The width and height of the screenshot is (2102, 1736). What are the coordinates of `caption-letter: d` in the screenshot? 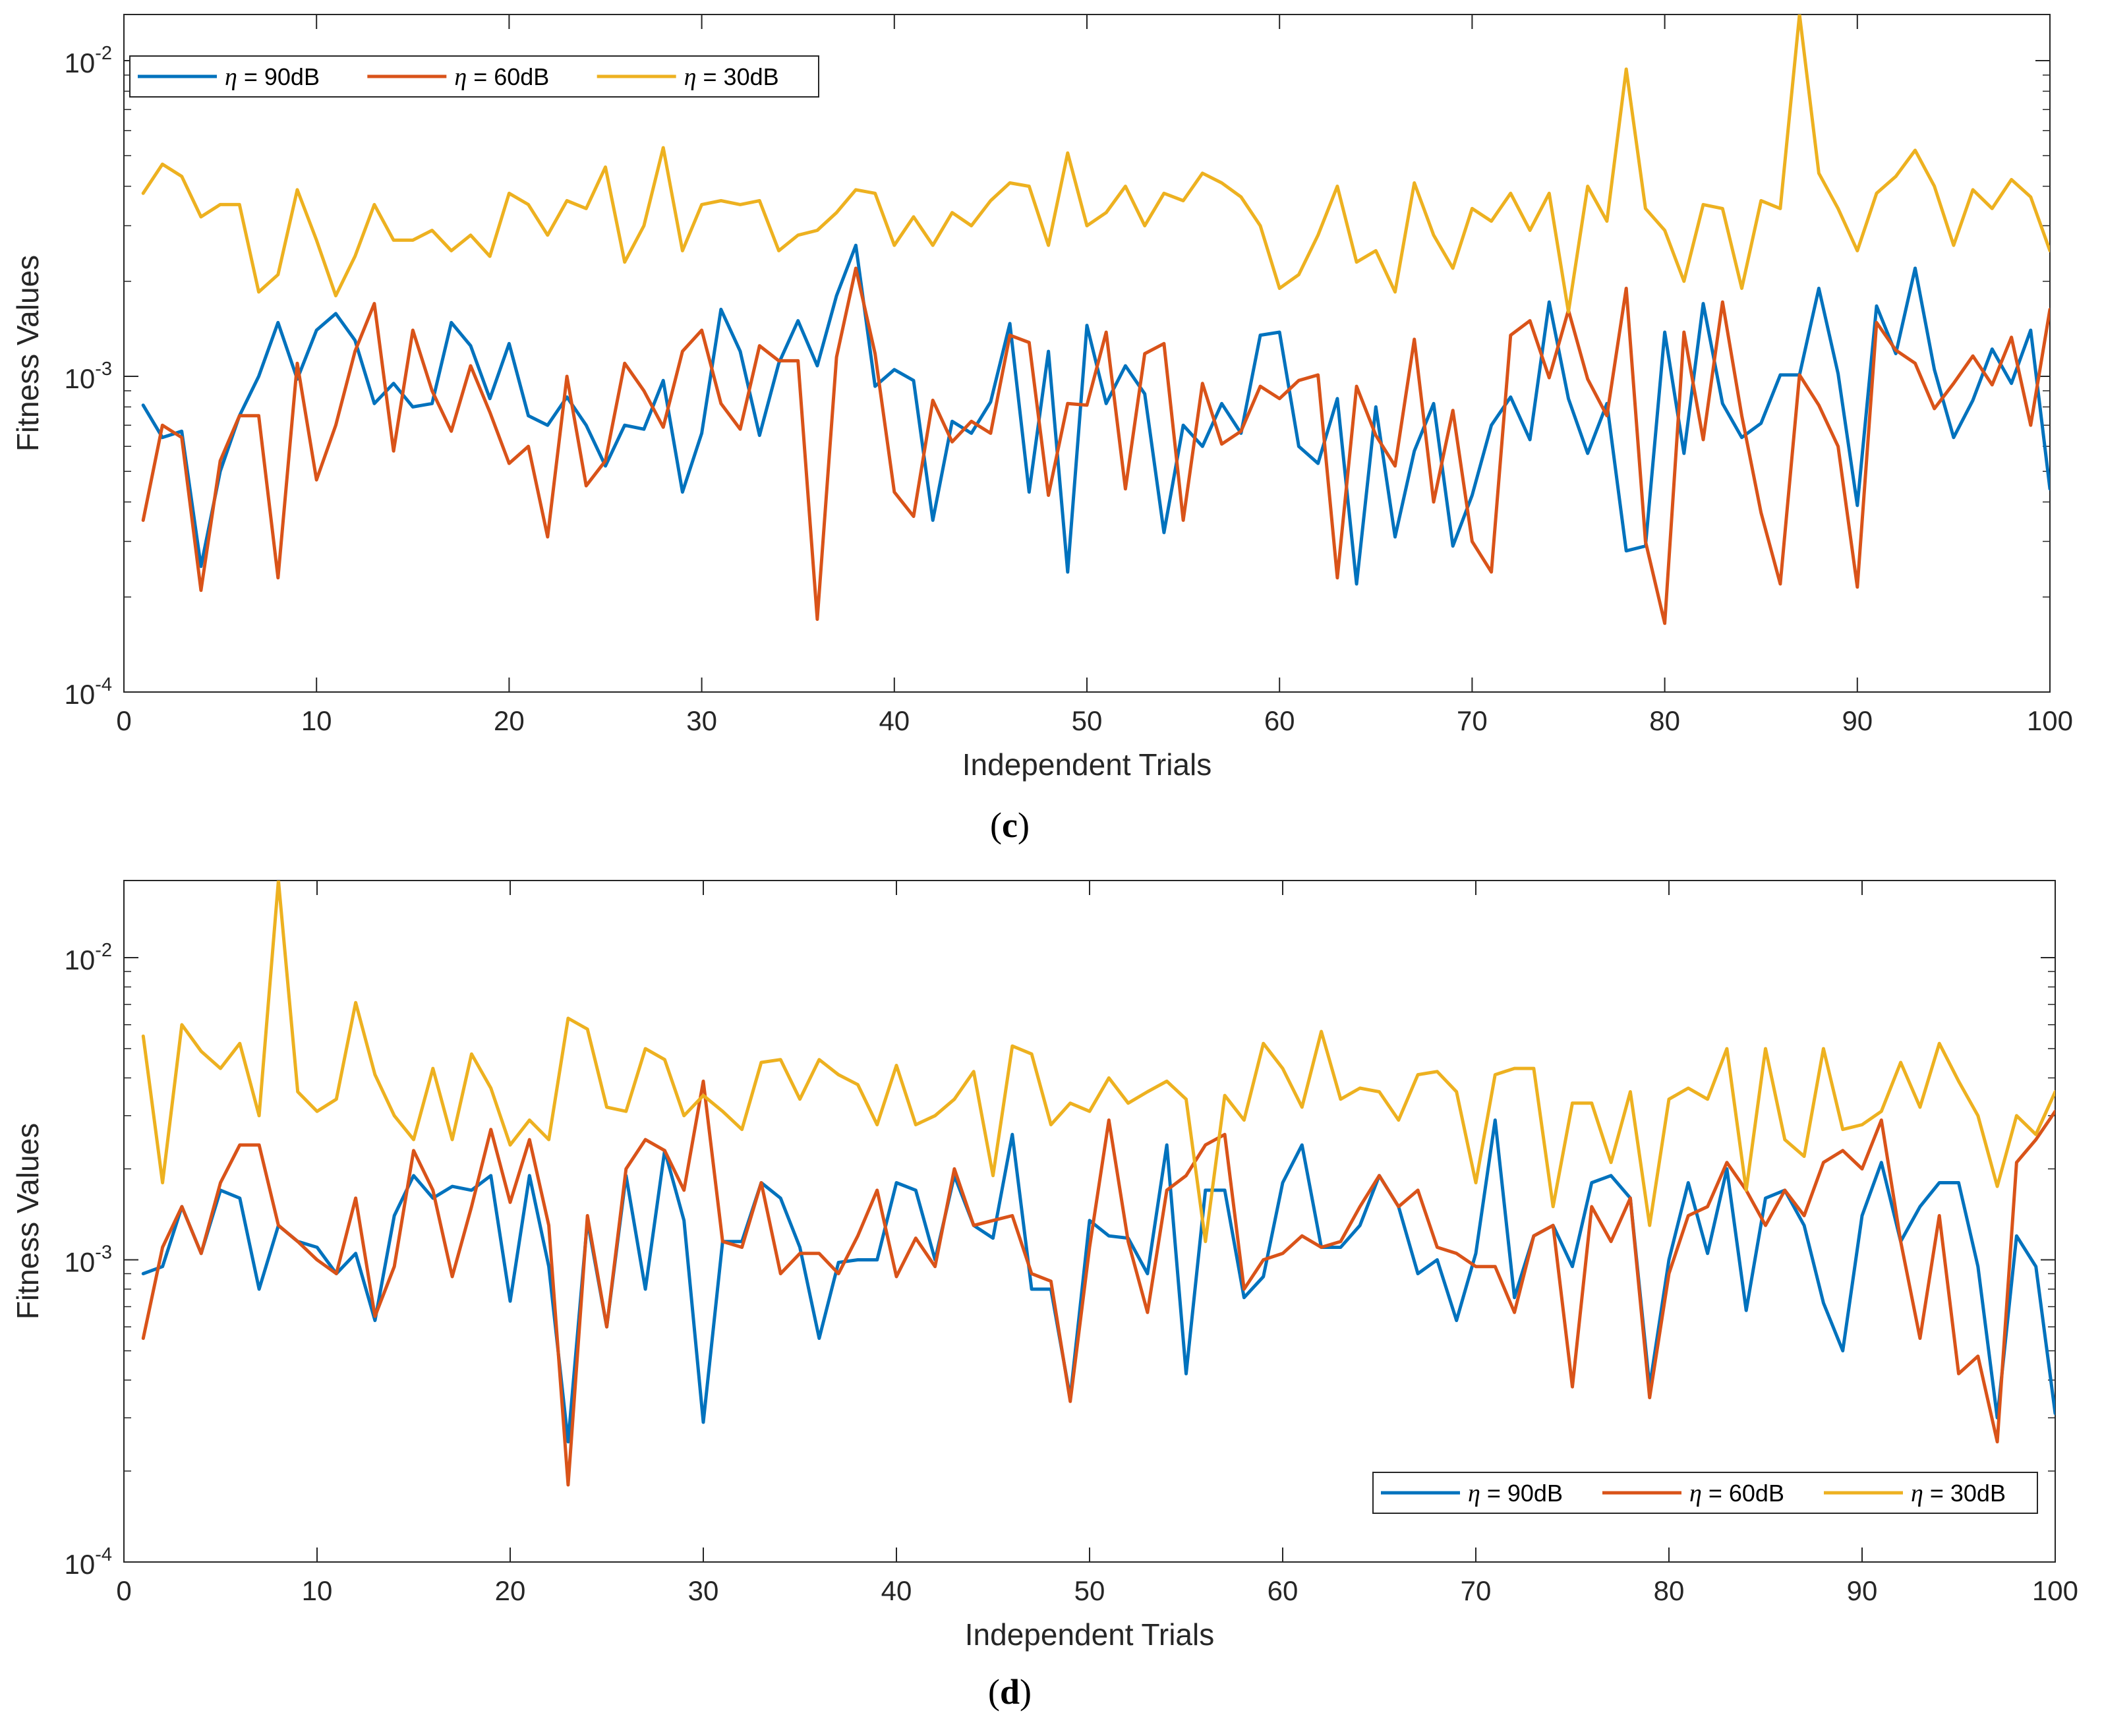 It's located at (1010, 1692).